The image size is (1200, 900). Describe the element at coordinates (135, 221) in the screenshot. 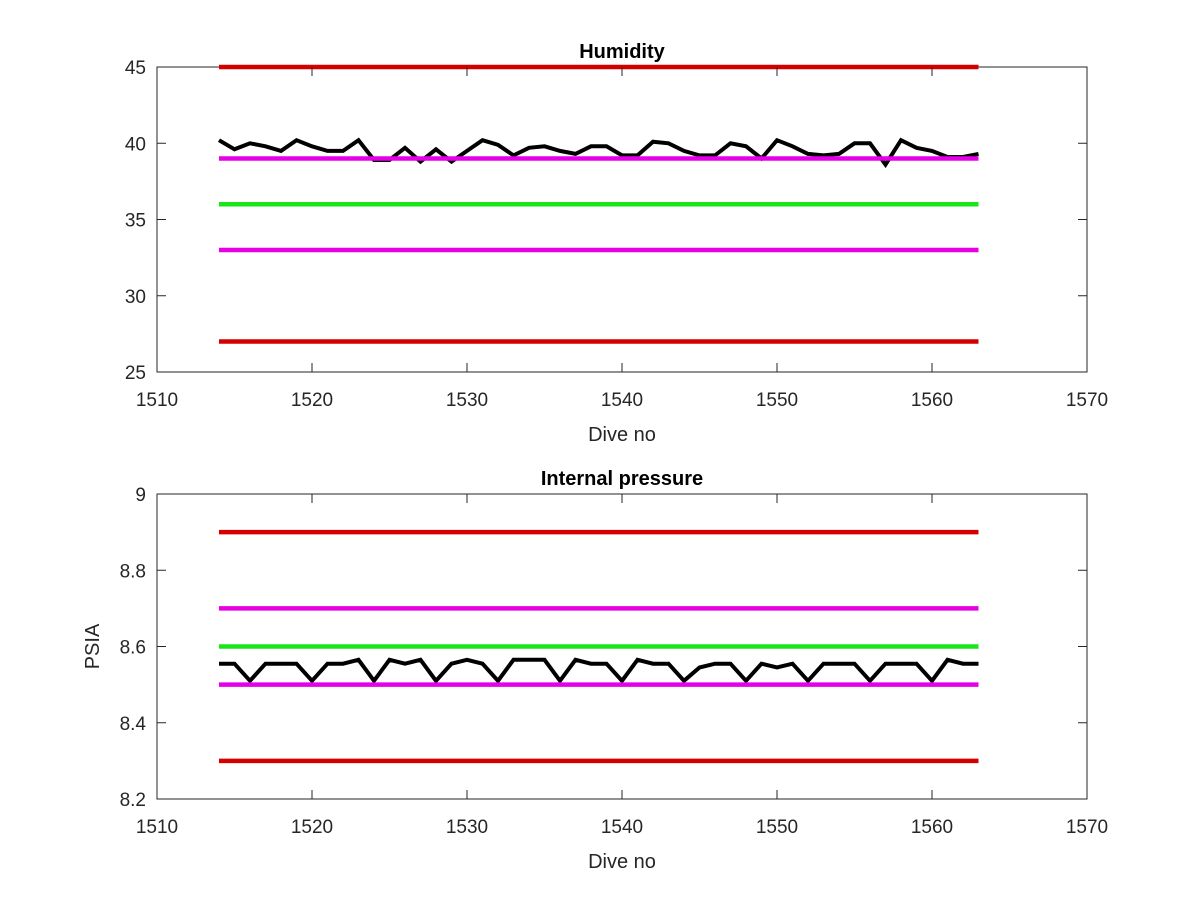

I see `humidity-y-tick-label: 35` at that location.